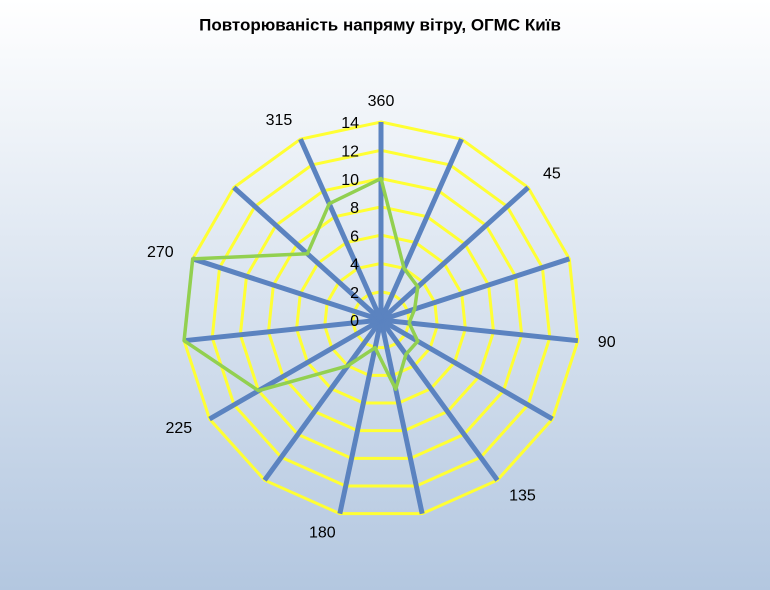 The image size is (770, 590). Describe the element at coordinates (350, 123) in the screenshot. I see `tick-label: 14` at that location.